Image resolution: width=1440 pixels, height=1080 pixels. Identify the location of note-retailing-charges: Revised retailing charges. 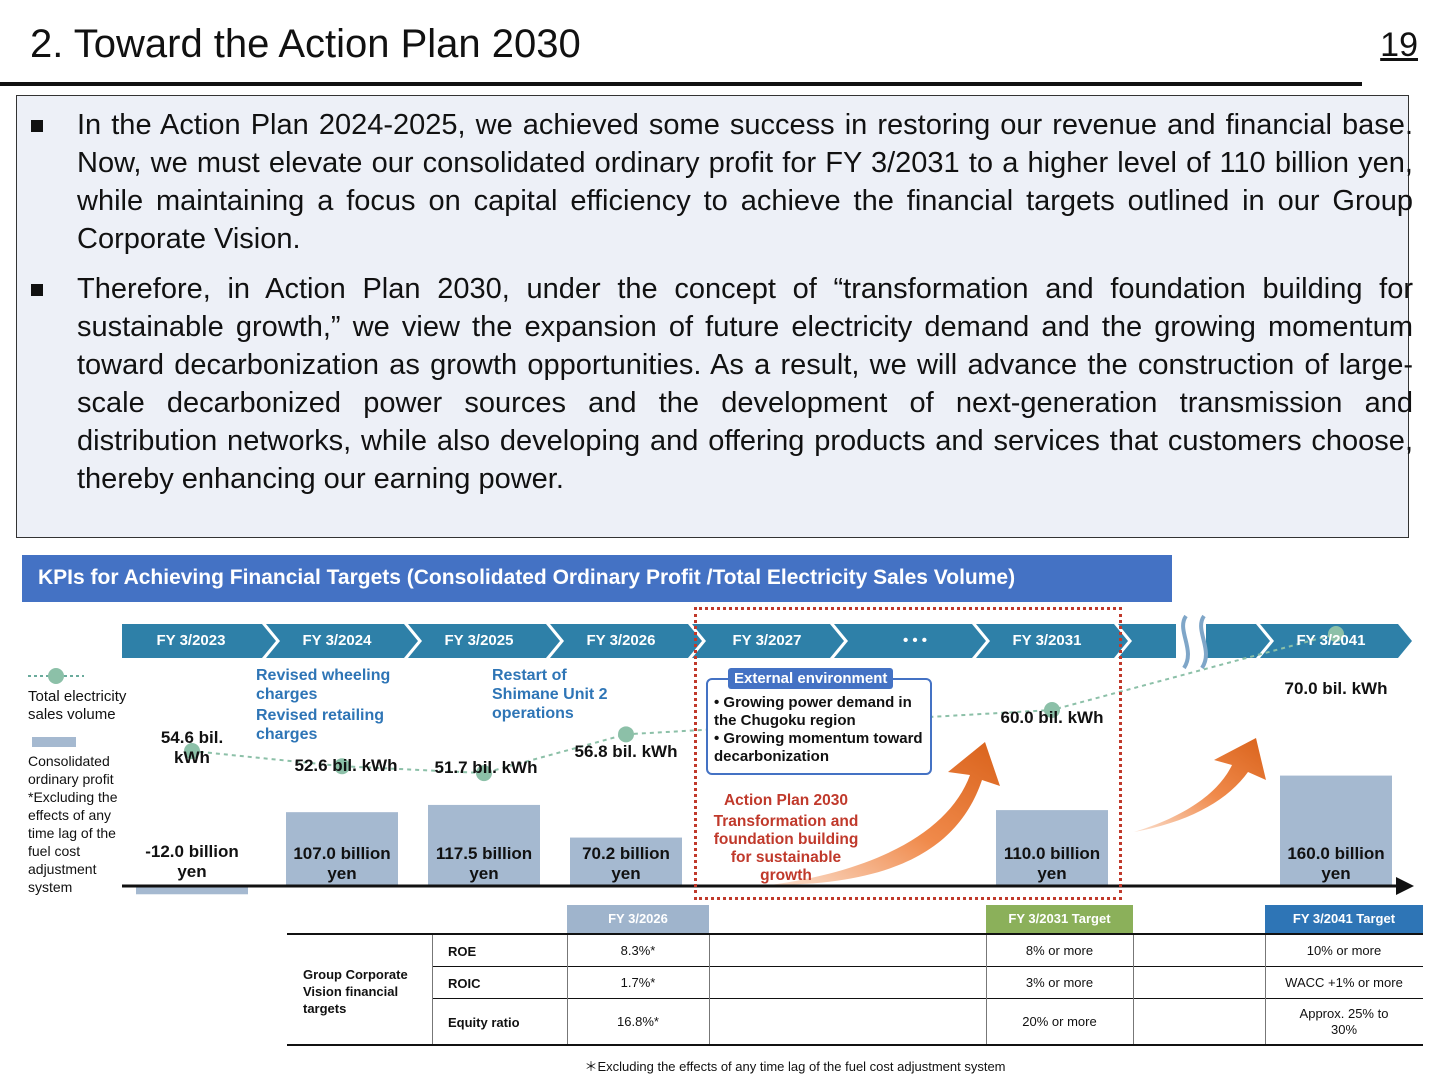
(320, 725).